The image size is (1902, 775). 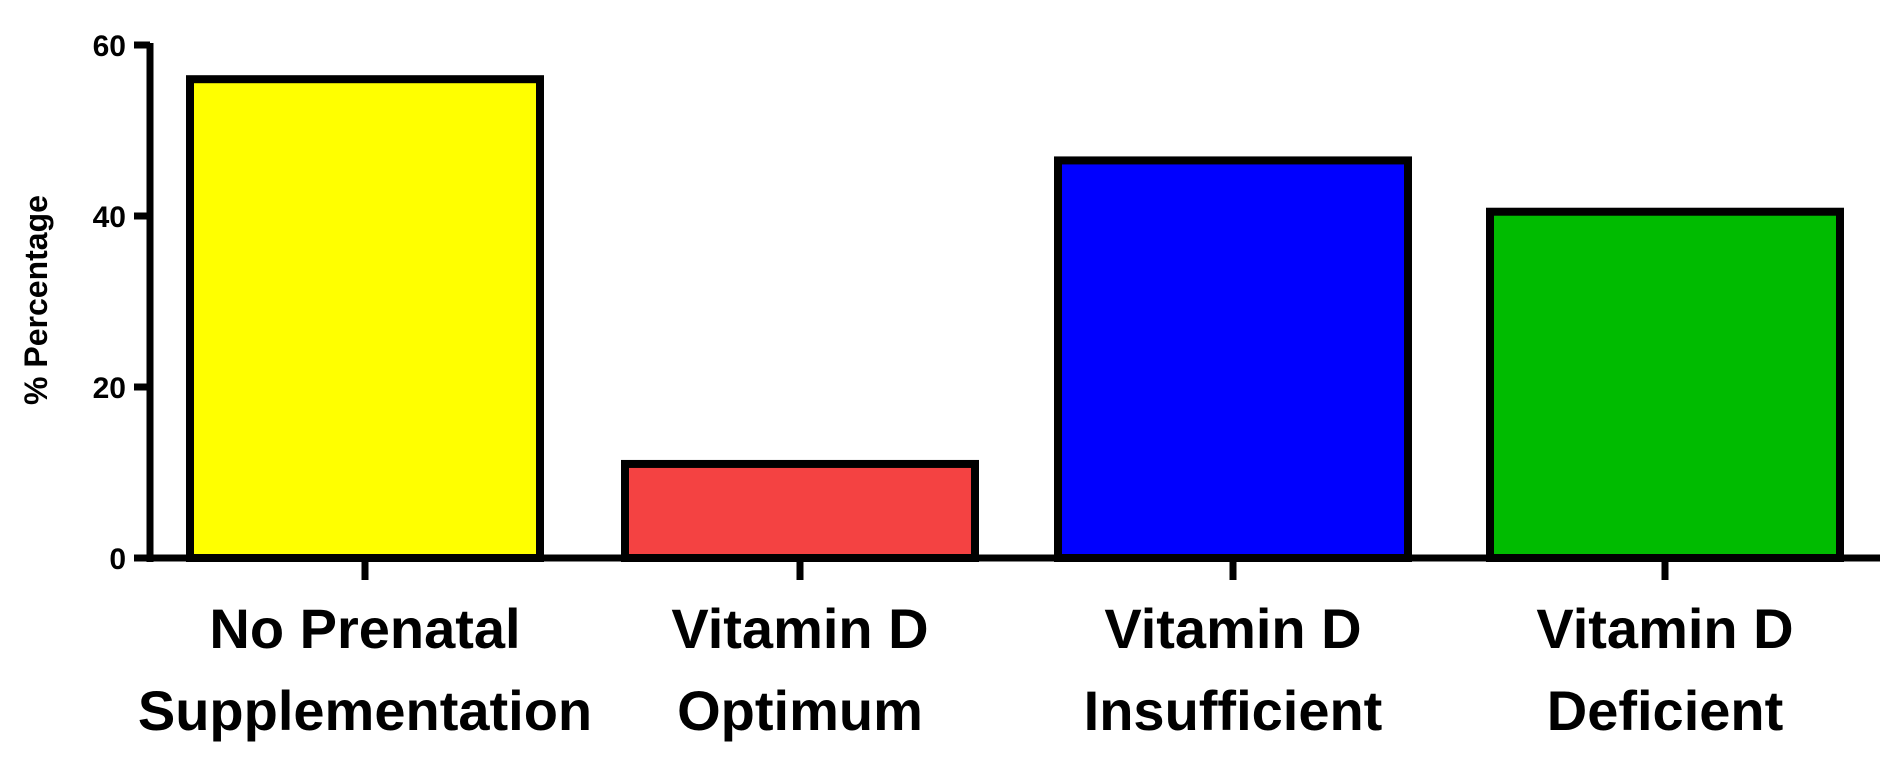 I want to click on x-category-label-1: No Prenatal Supplementation, so click(x=365, y=669).